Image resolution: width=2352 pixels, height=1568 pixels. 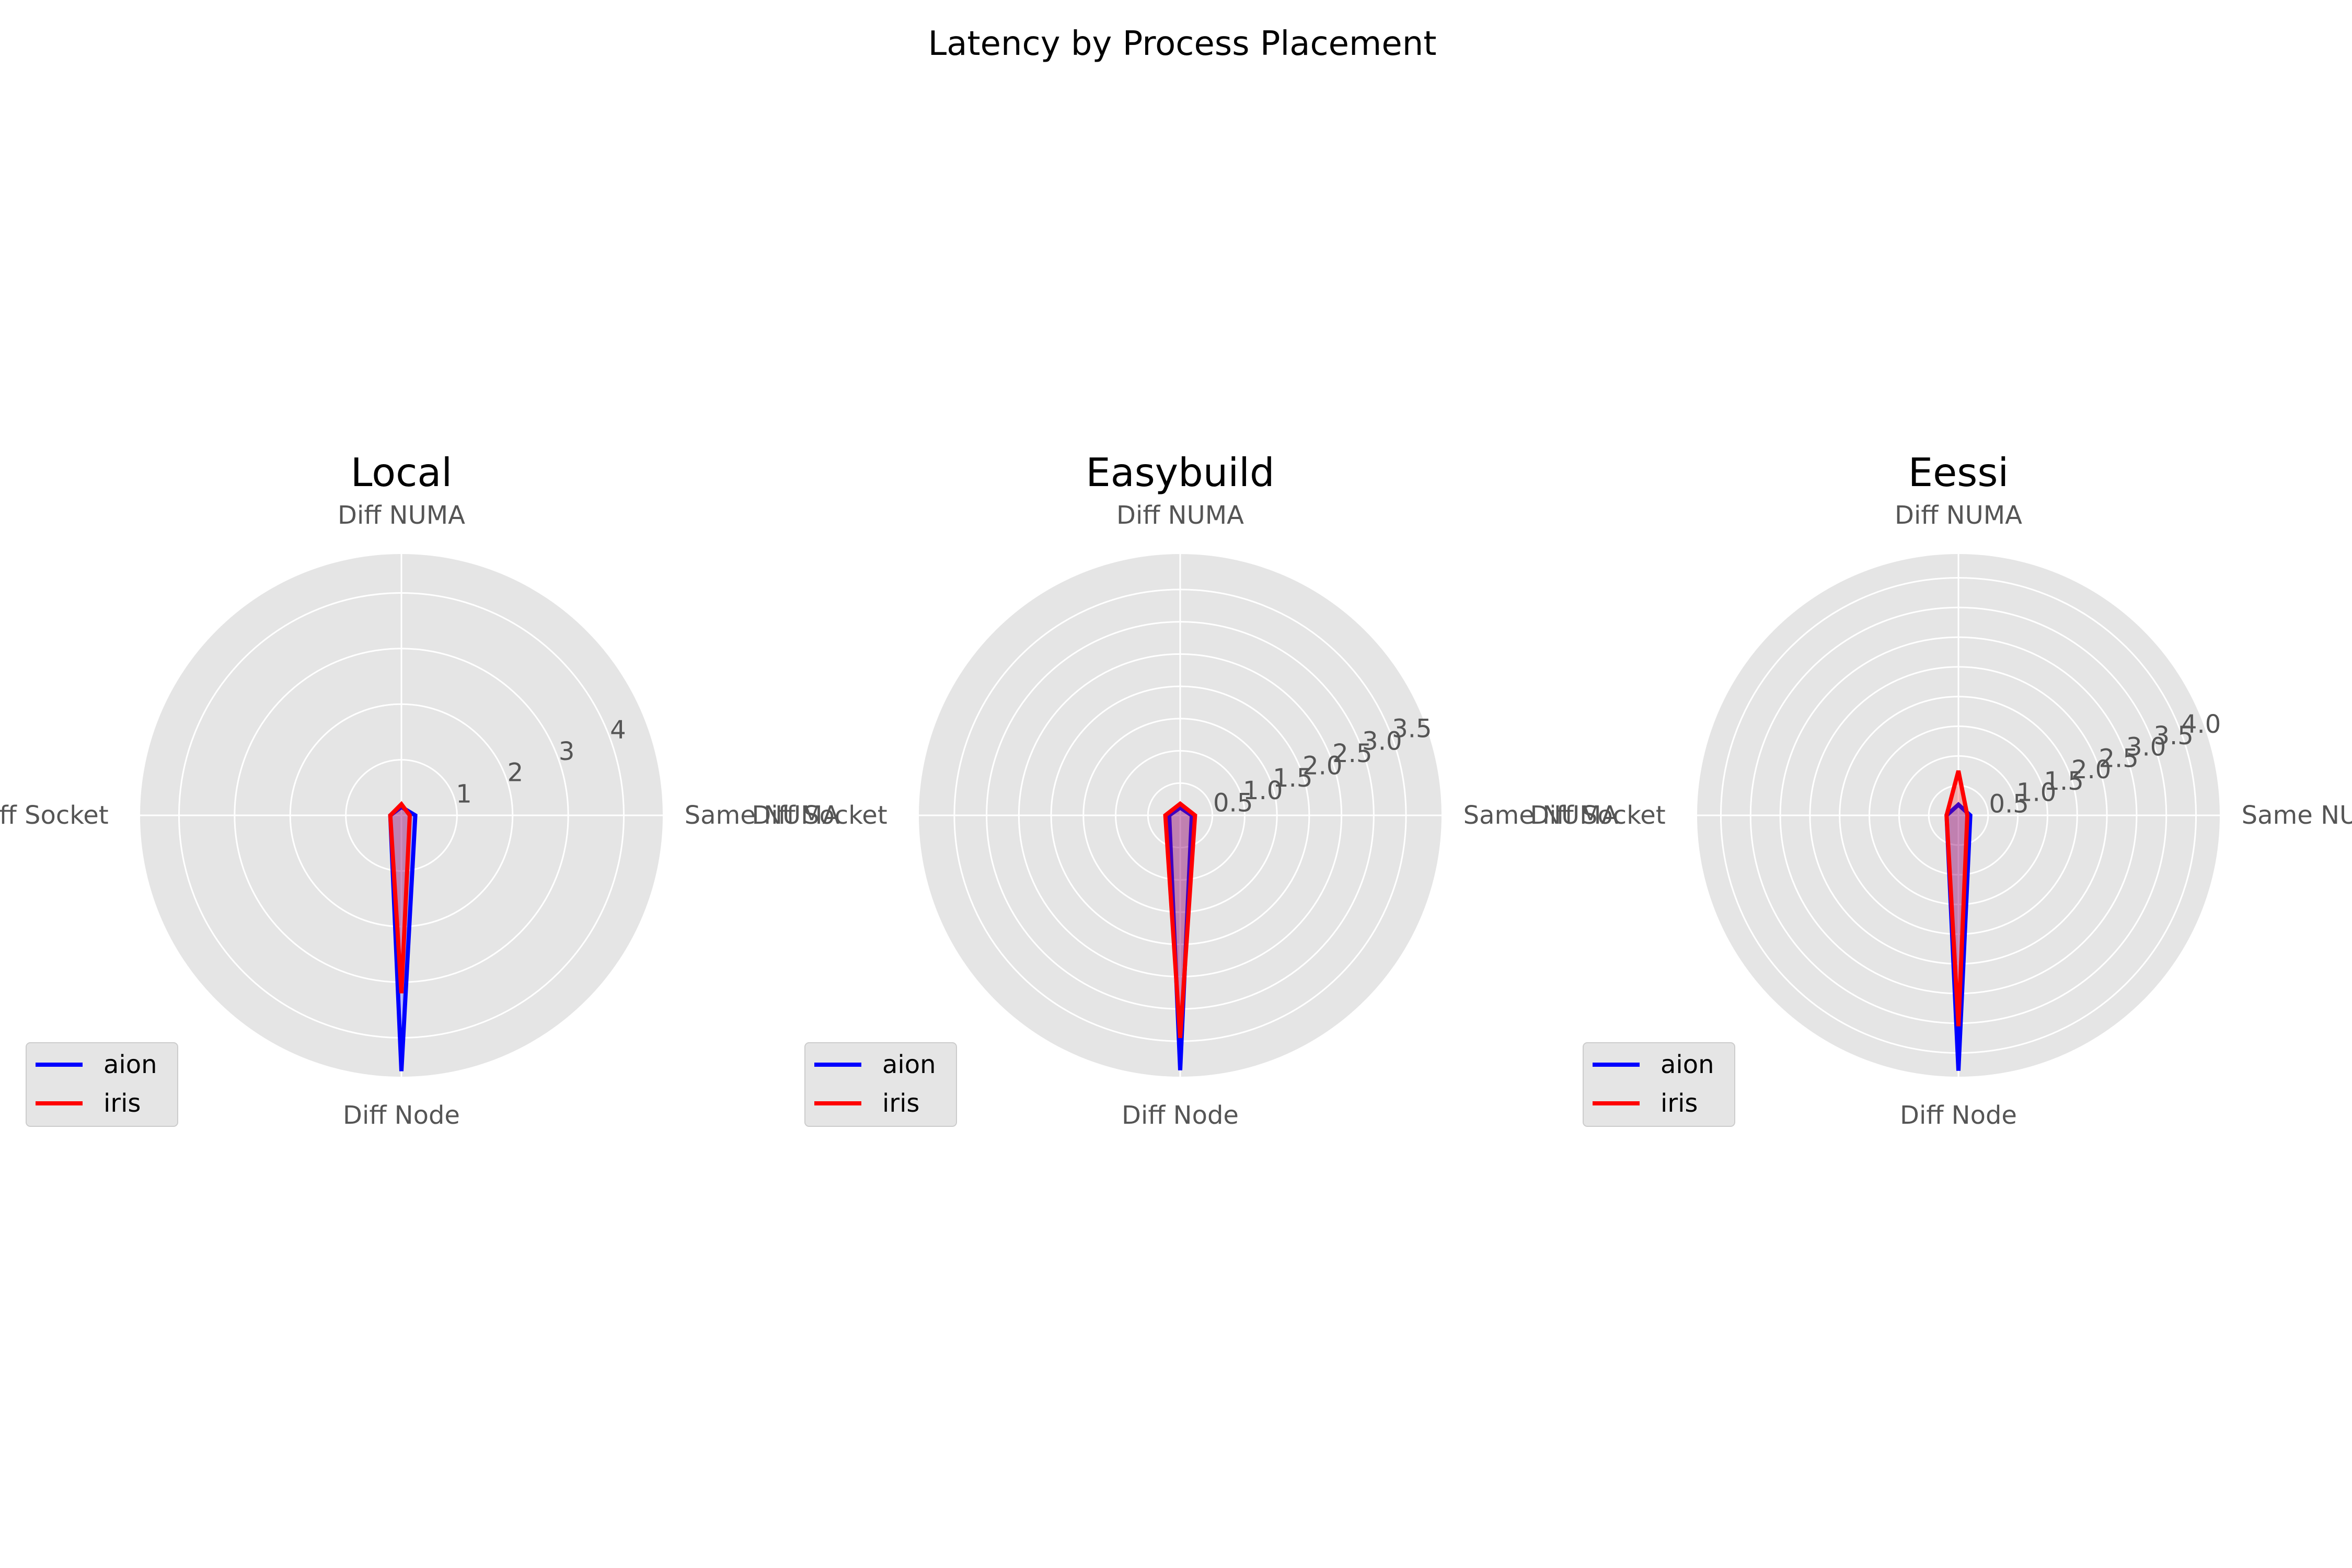 What do you see at coordinates (1182, 44) in the screenshot?
I see `figure-title: Latency by Process Placement` at bounding box center [1182, 44].